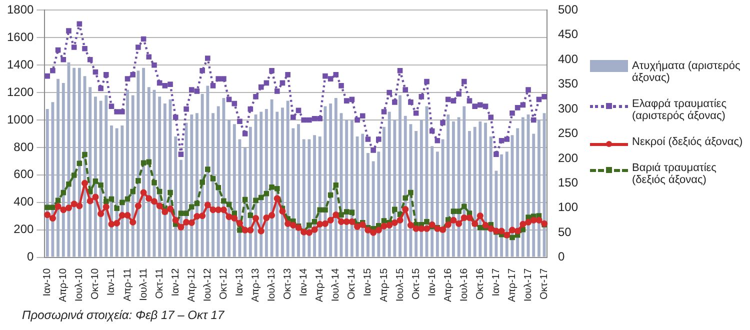  Describe the element at coordinates (208, 285) in the screenshot. I see `x-tick-label: Ιουλ-12` at that location.